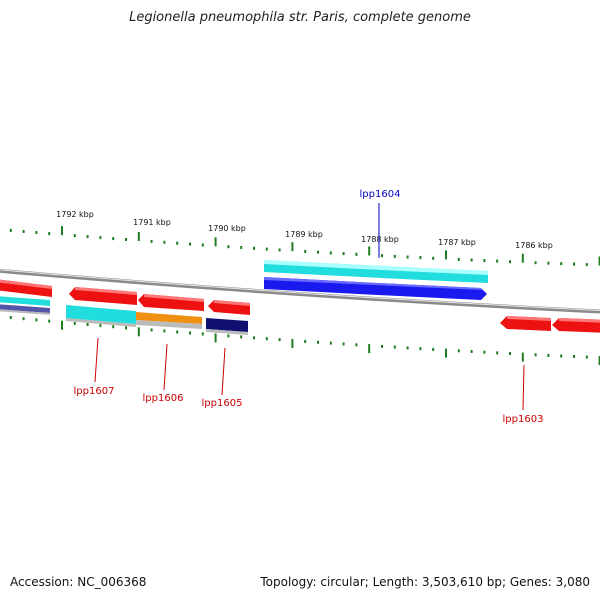  What do you see at coordinates (525, 323) in the screenshot?
I see `gene-reverse-red-lpp1603` at bounding box center [525, 323].